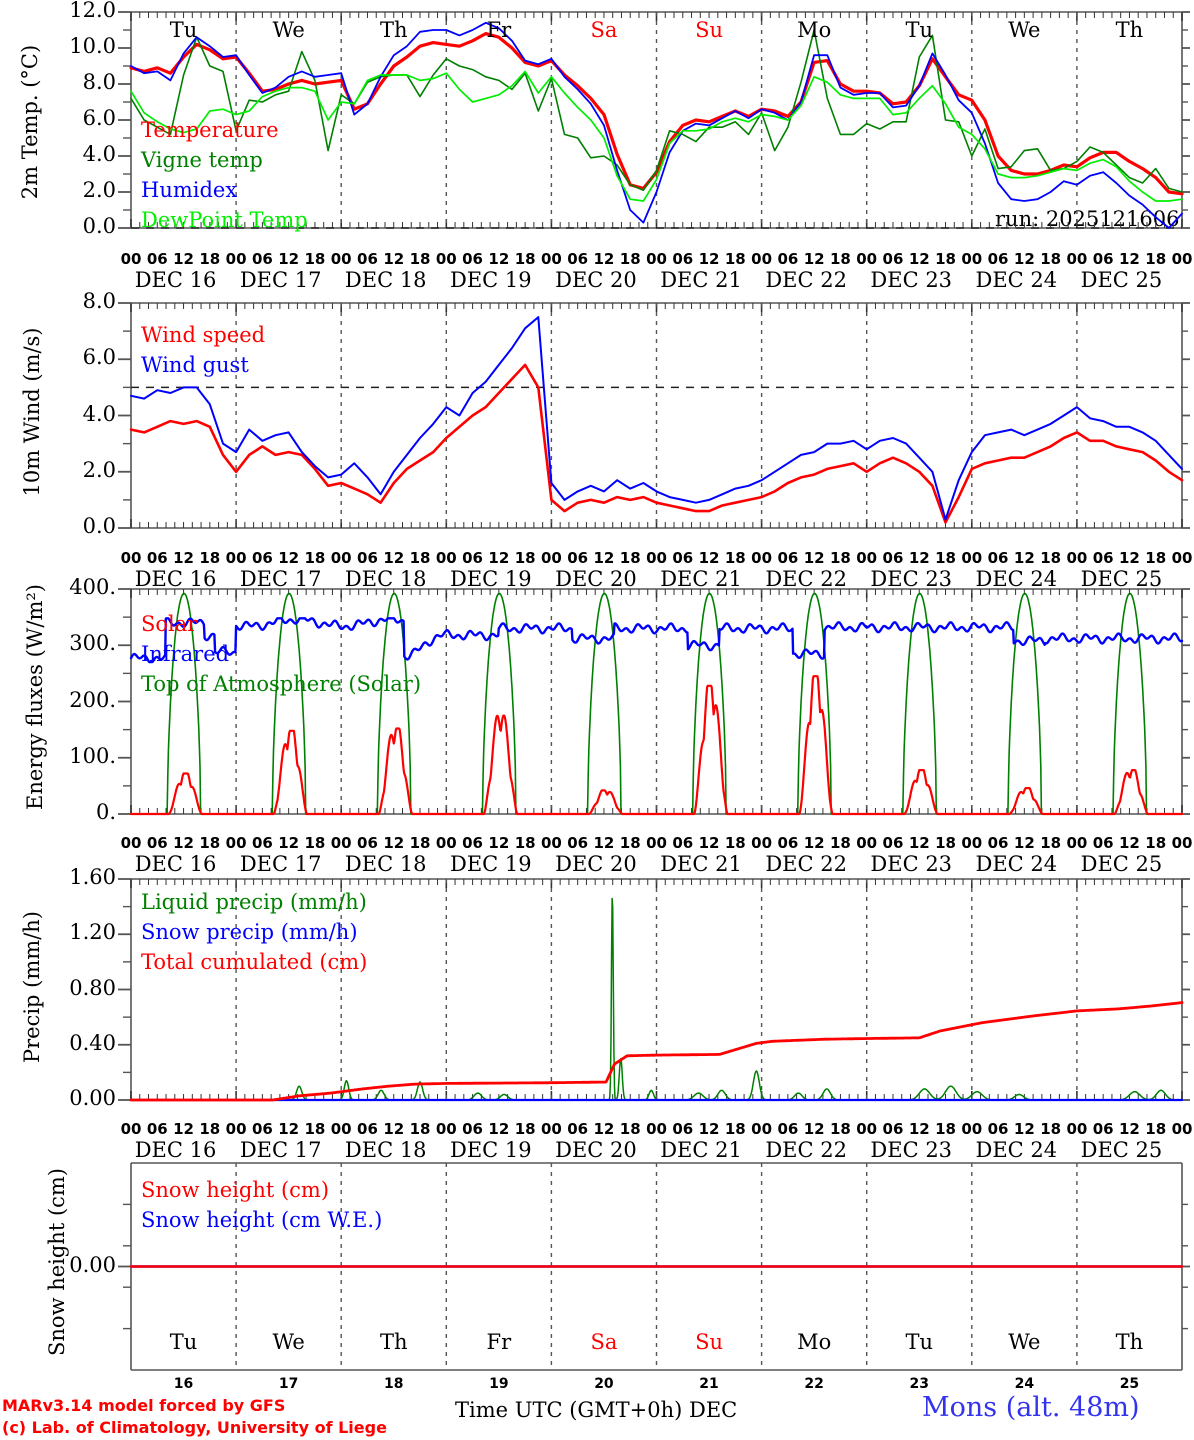  Describe the element at coordinates (840, 843) in the screenshot. I see `hour-tick-energy_fluxes-6-3: 18` at that location.